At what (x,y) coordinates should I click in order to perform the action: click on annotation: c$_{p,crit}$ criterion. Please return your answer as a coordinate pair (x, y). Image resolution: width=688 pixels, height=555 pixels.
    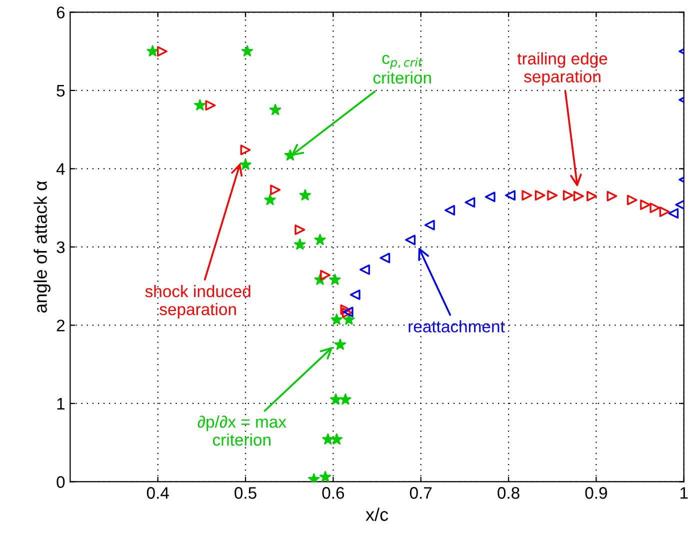
    Looking at the image, I should click on (402, 69).